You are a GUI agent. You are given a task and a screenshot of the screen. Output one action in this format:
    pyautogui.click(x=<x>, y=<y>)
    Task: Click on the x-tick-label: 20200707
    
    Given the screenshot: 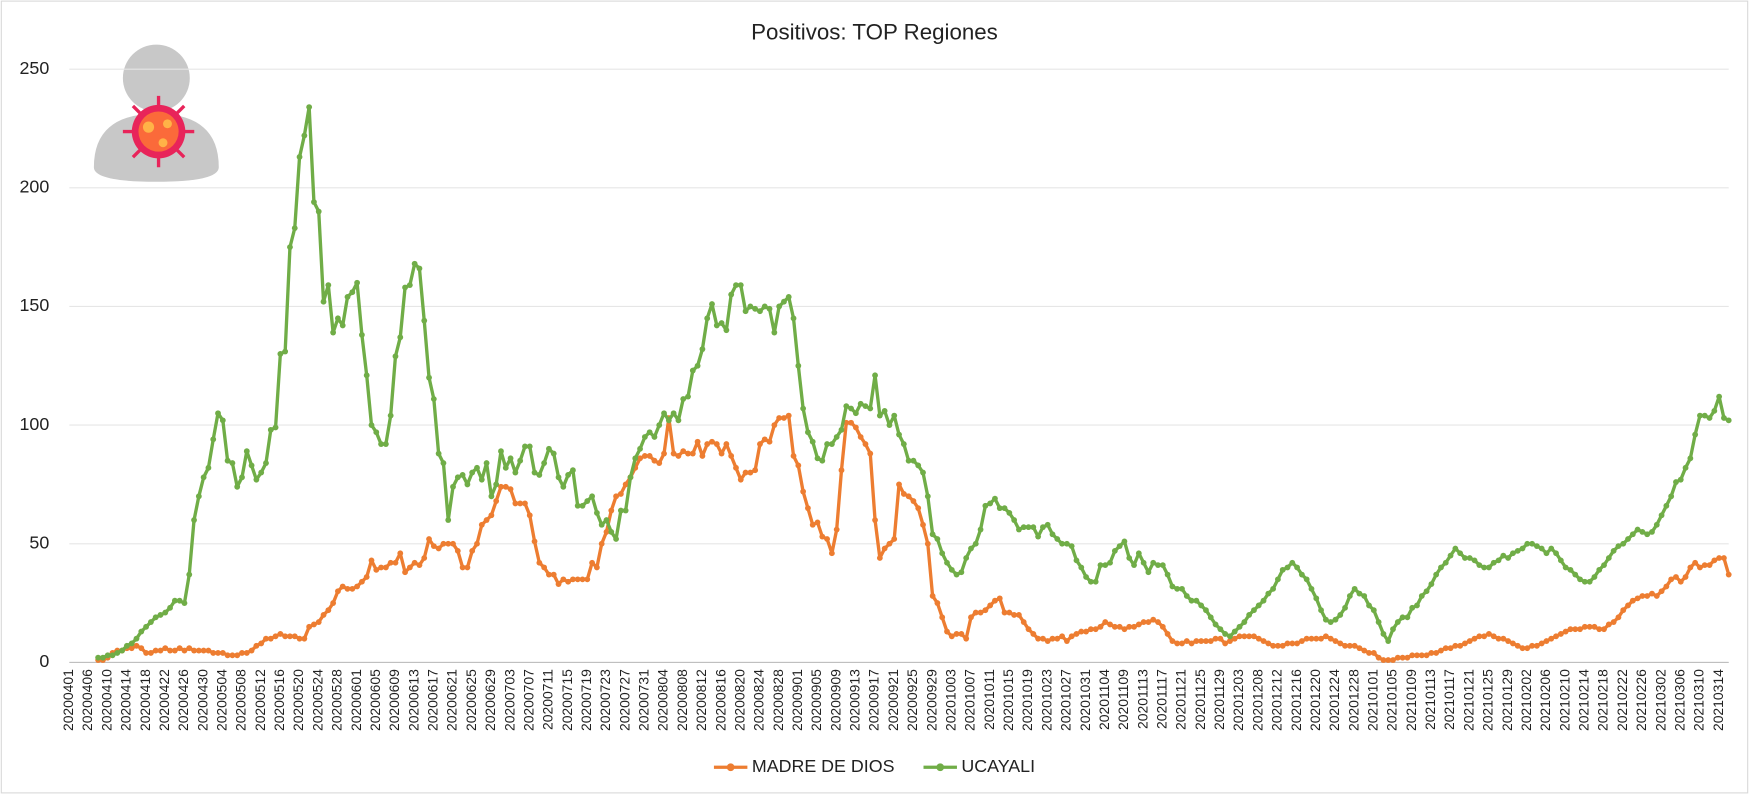 What is the action you would take?
    pyautogui.click(x=528, y=700)
    